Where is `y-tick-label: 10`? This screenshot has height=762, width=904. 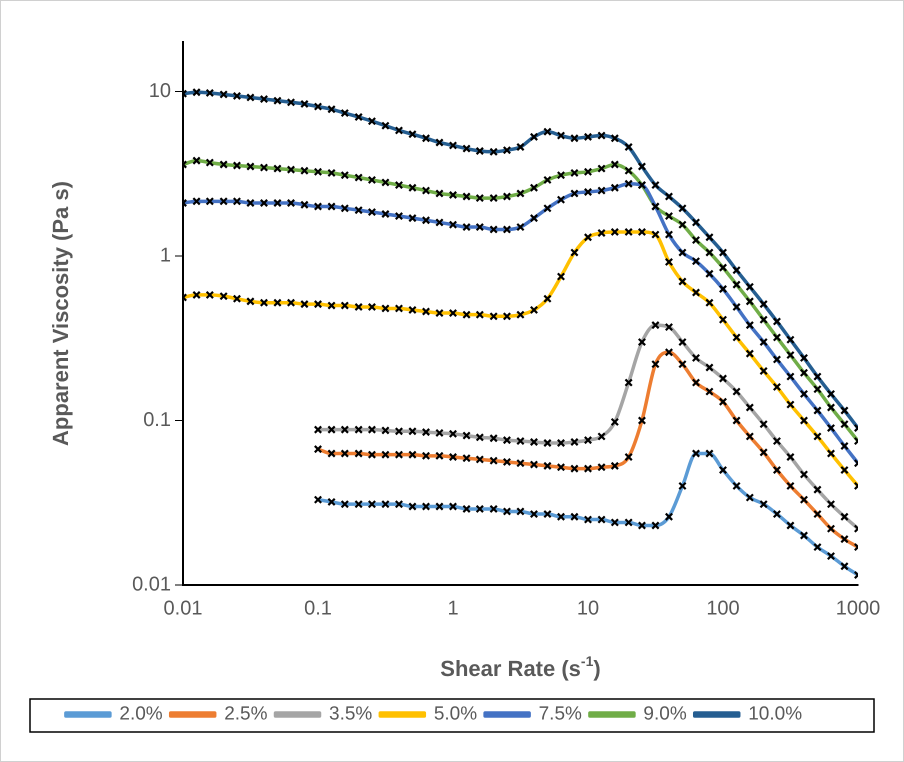
y-tick-label: 10 is located at coordinates (159, 91).